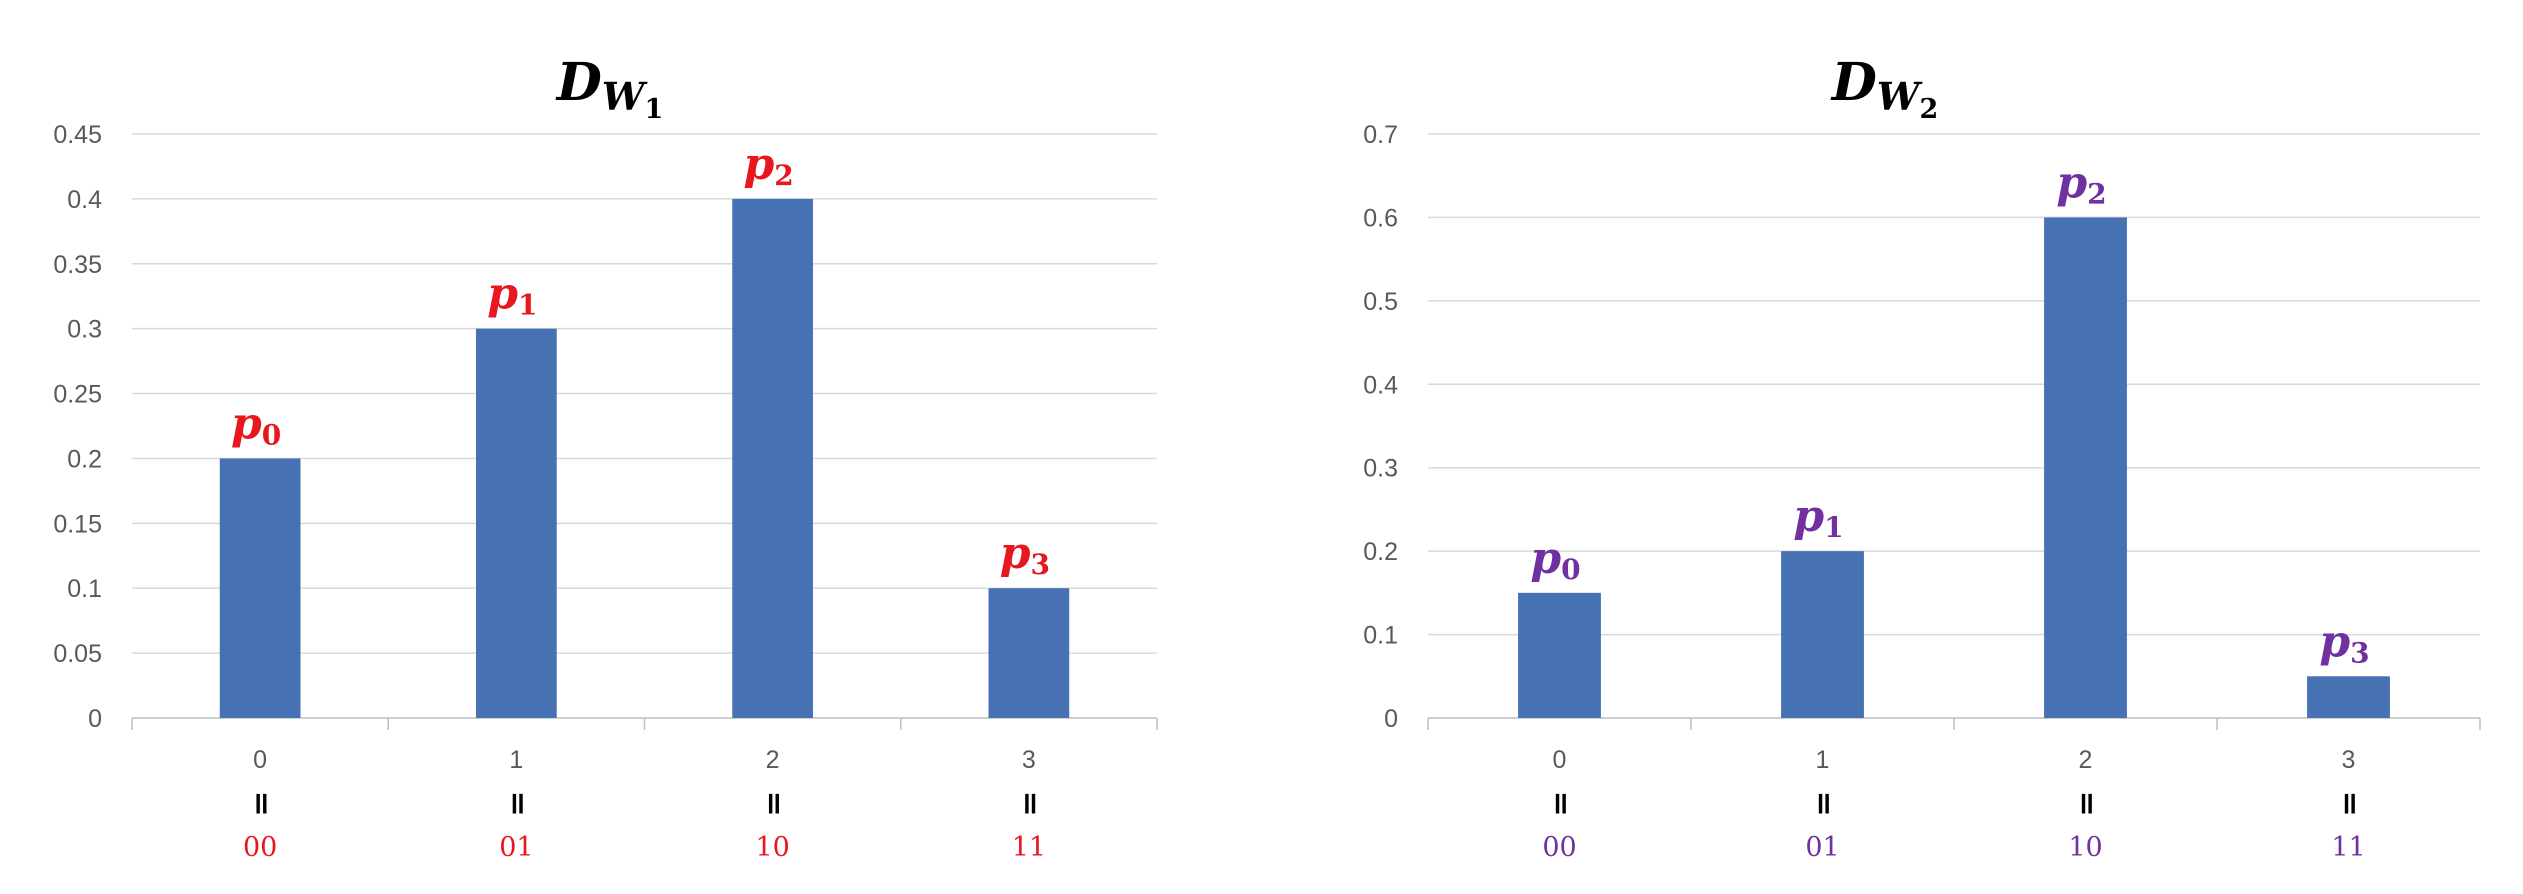  Describe the element at coordinates (1380, 302) in the screenshot. I see `y-tick-label: 0.5` at that location.